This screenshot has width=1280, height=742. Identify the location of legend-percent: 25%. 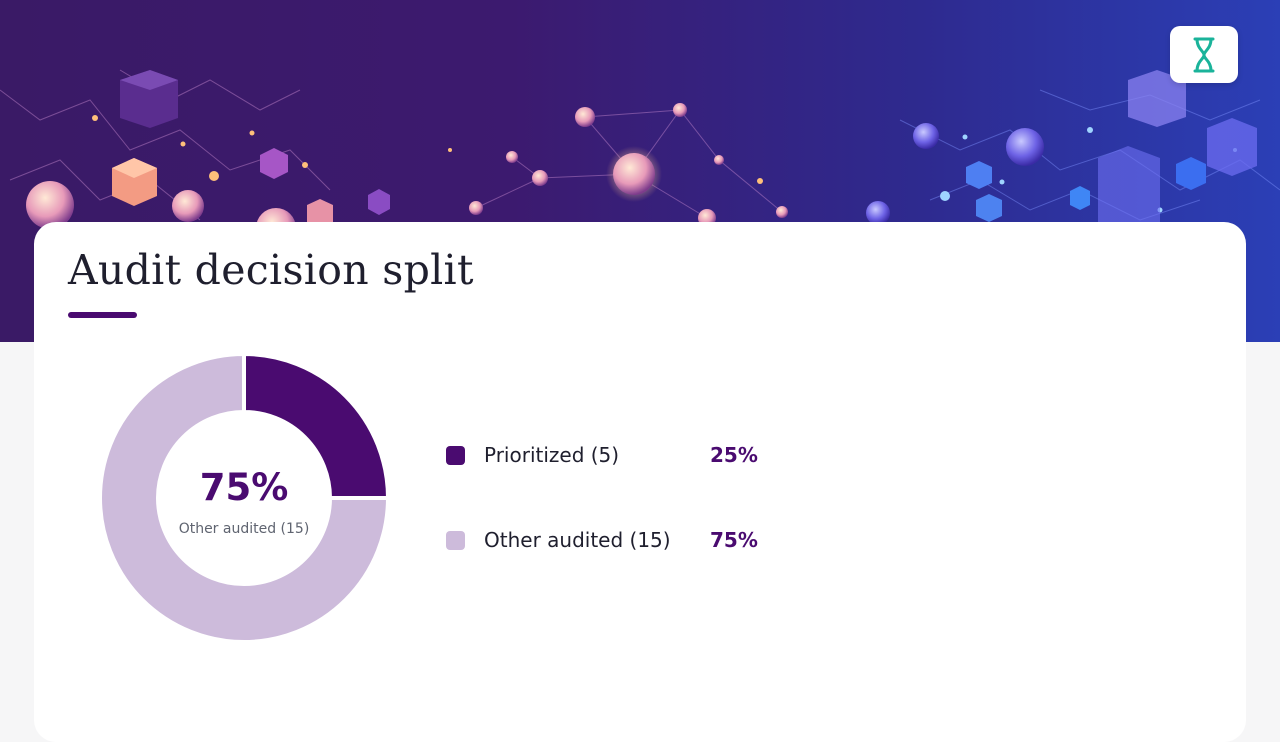
(734, 455).